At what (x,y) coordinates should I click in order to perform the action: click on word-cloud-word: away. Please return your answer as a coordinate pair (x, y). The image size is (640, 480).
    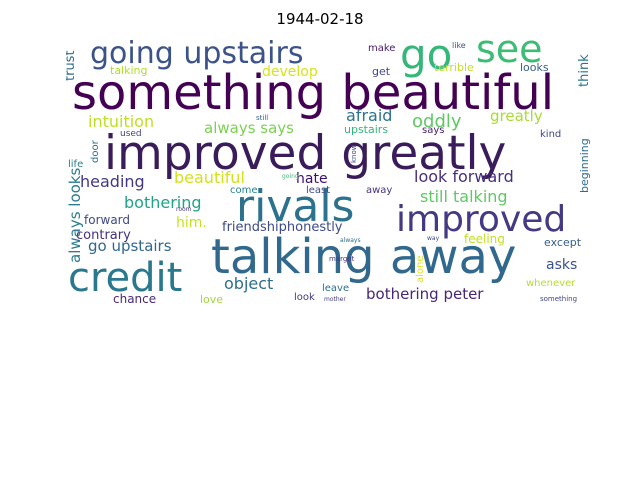
    Looking at the image, I should click on (379, 190).